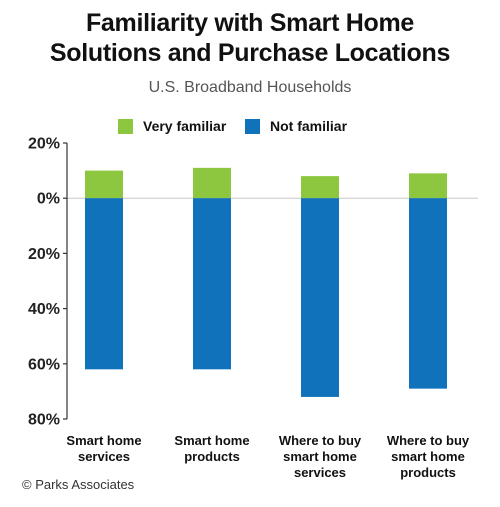 Image resolution: width=500 pixels, height=507 pixels. I want to click on y-tick-label: 80%, so click(44, 420).